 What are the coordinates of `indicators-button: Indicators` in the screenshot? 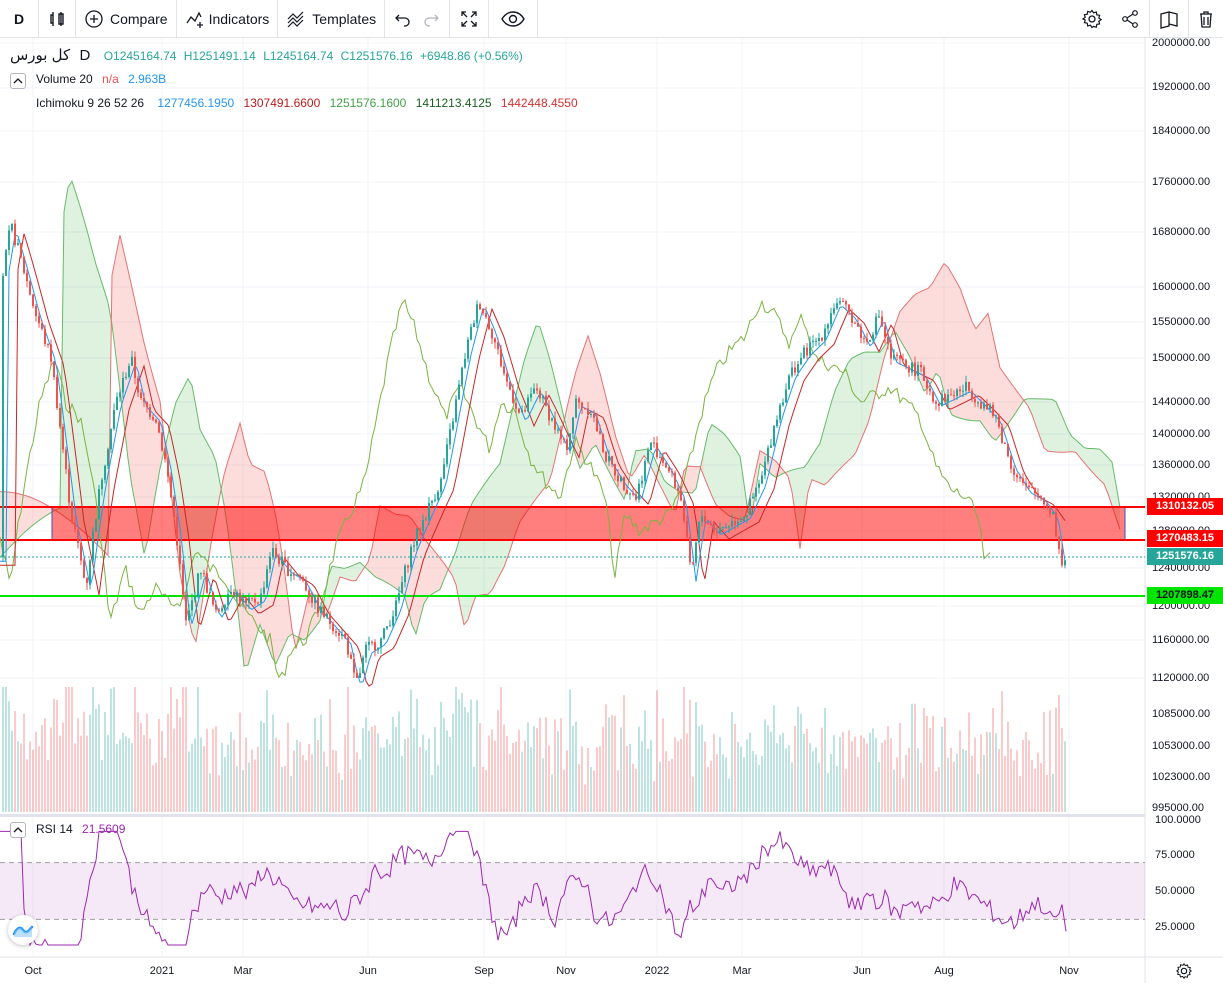 It's located at (227, 19).